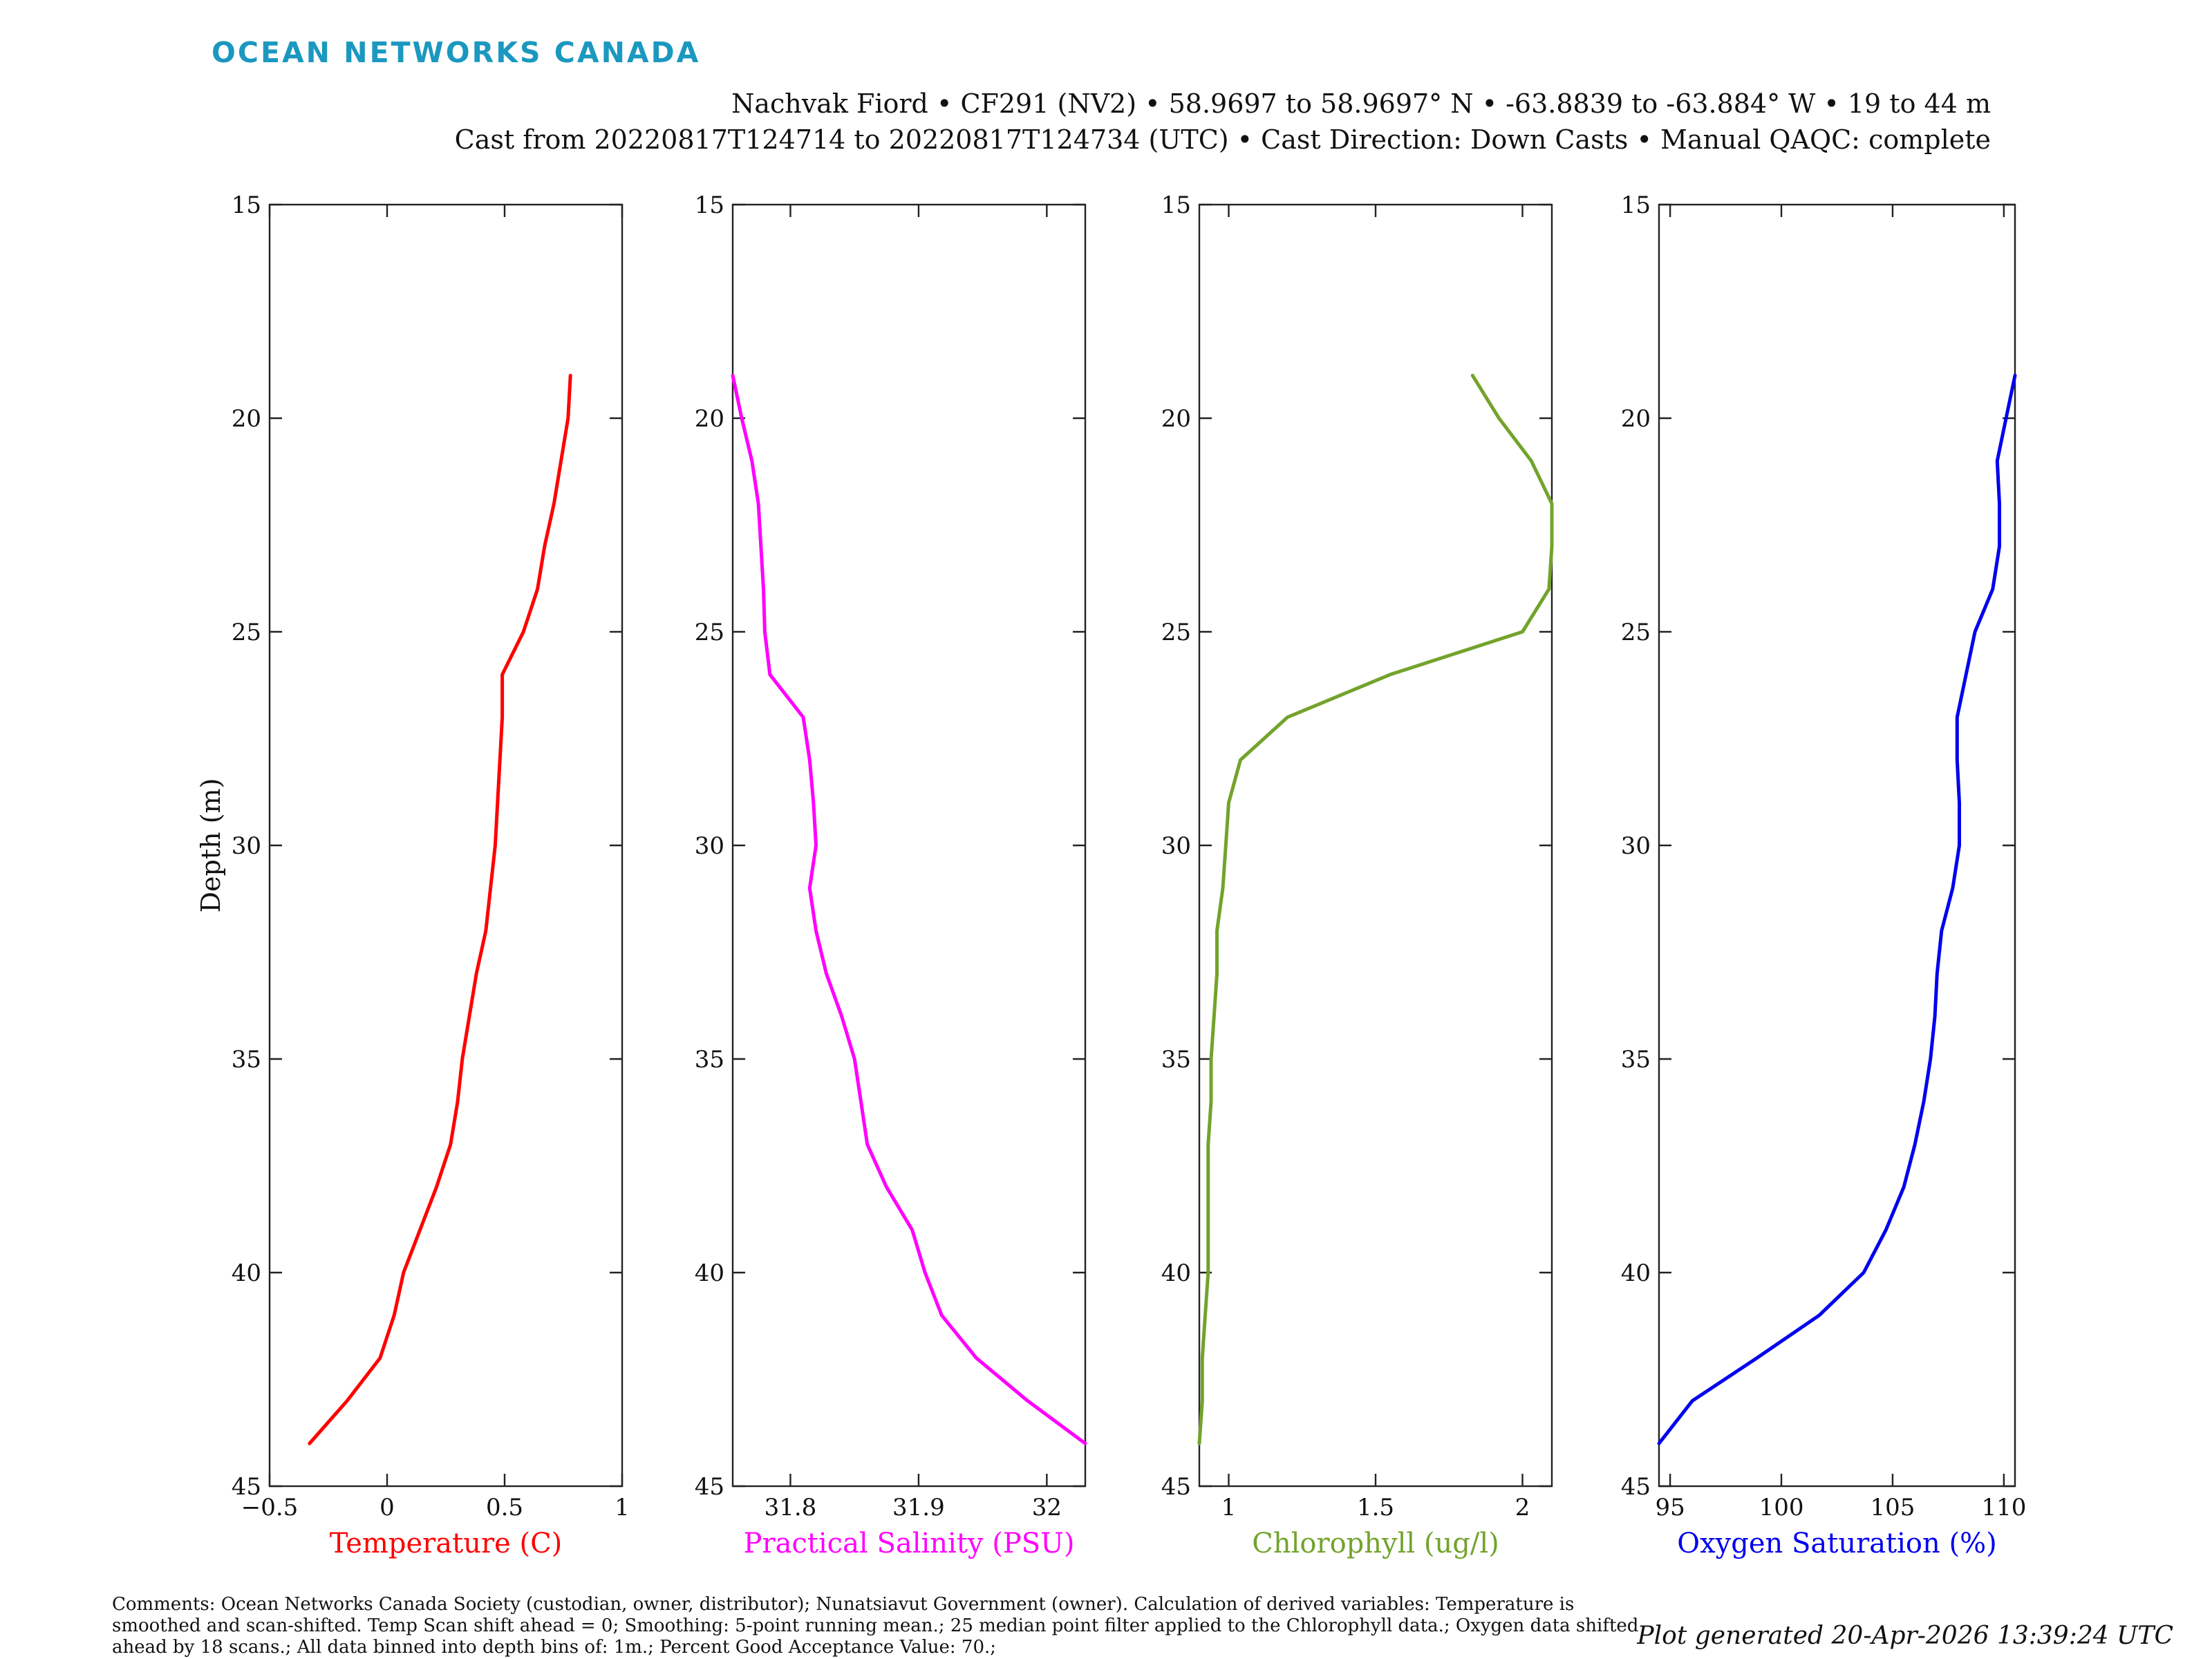 The width and height of the screenshot is (2212, 1659). What do you see at coordinates (909, 909) in the screenshot?
I see `salinity-series-line` at bounding box center [909, 909].